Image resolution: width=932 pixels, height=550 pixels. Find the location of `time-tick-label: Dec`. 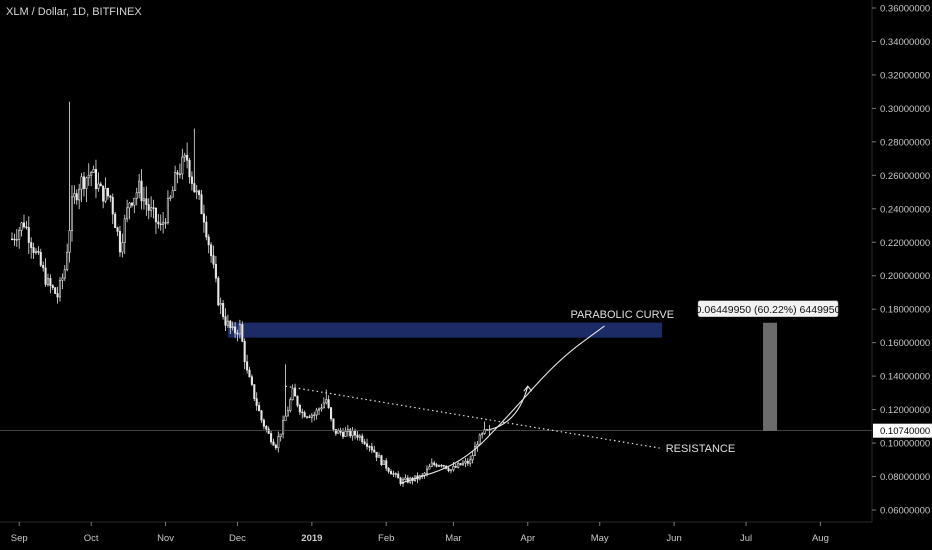

time-tick-label: Dec is located at coordinates (237, 538).